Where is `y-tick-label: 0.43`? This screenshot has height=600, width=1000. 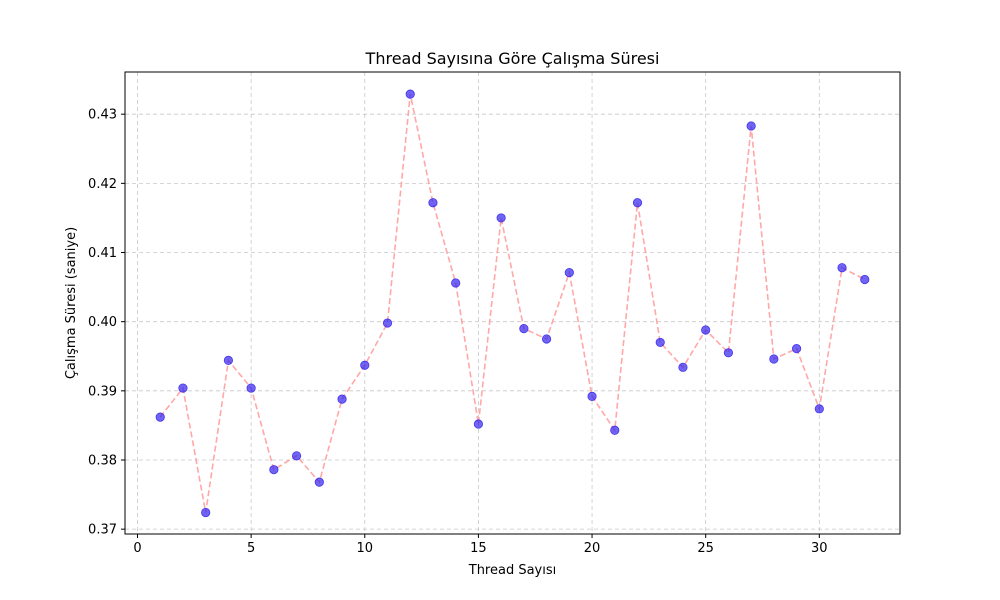 y-tick-label: 0.43 is located at coordinates (102, 115).